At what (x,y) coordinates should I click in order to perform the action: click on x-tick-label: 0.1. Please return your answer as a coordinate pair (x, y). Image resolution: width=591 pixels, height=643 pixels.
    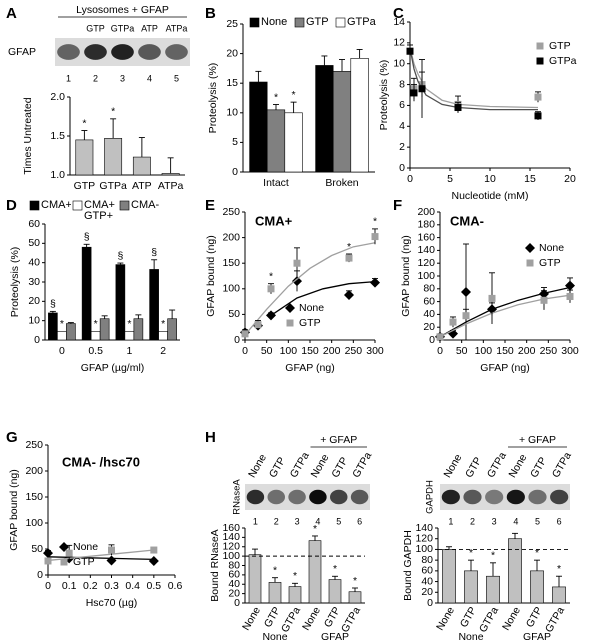
    Looking at the image, I should click on (69, 586).